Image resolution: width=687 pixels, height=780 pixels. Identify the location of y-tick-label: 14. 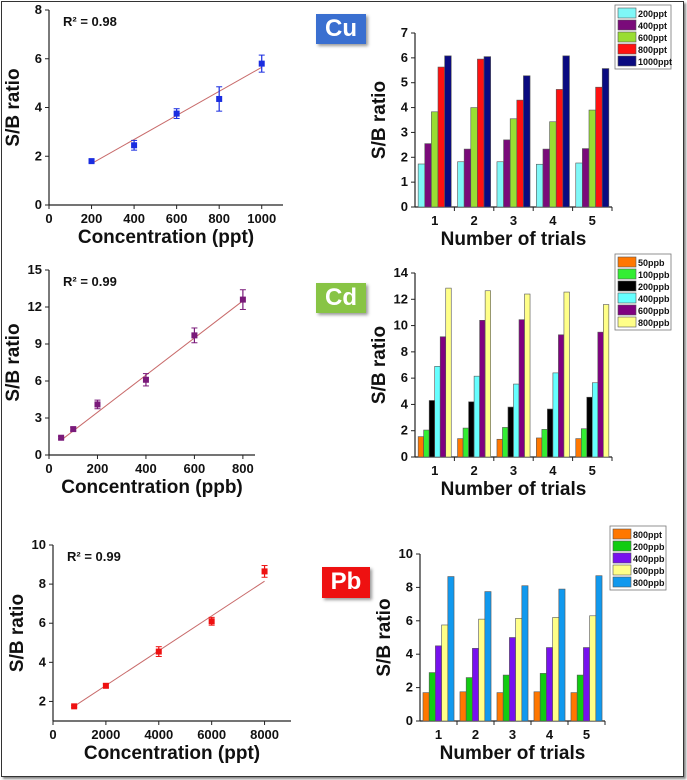
(401, 272).